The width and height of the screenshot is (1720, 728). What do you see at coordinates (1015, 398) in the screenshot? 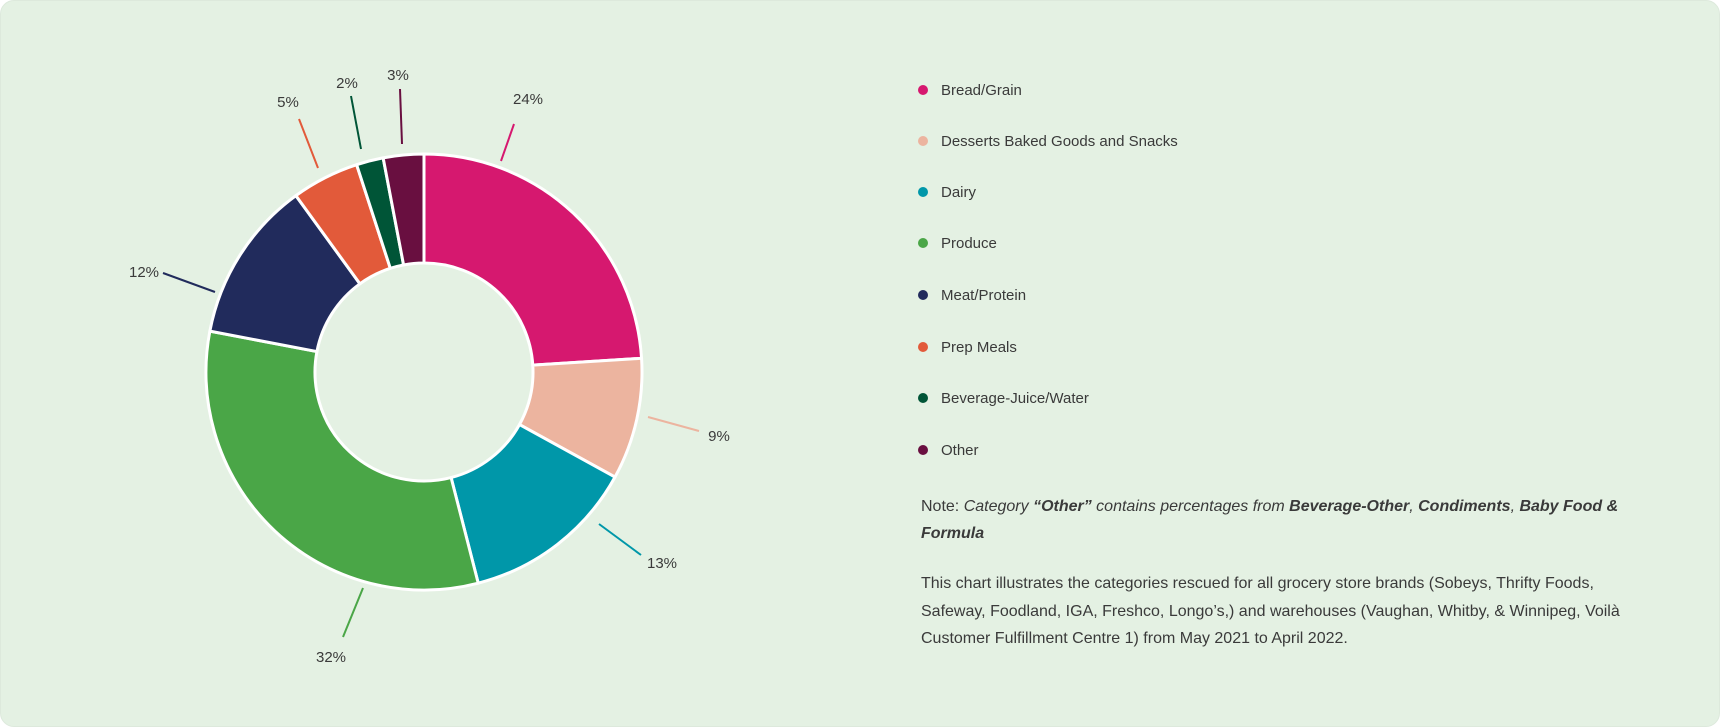
I see `legend-label: Beverage-Juice/Water` at bounding box center [1015, 398].